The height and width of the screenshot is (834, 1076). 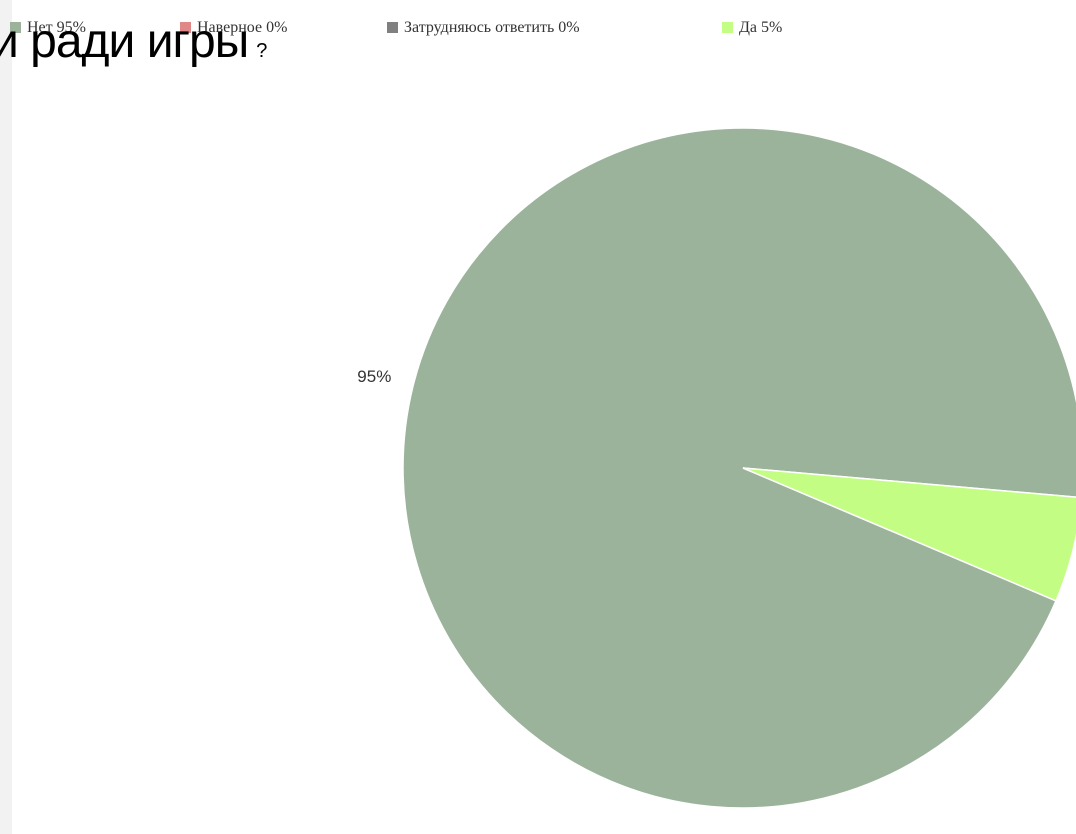 I want to click on legend-swatch-no, so click(x=15, y=27).